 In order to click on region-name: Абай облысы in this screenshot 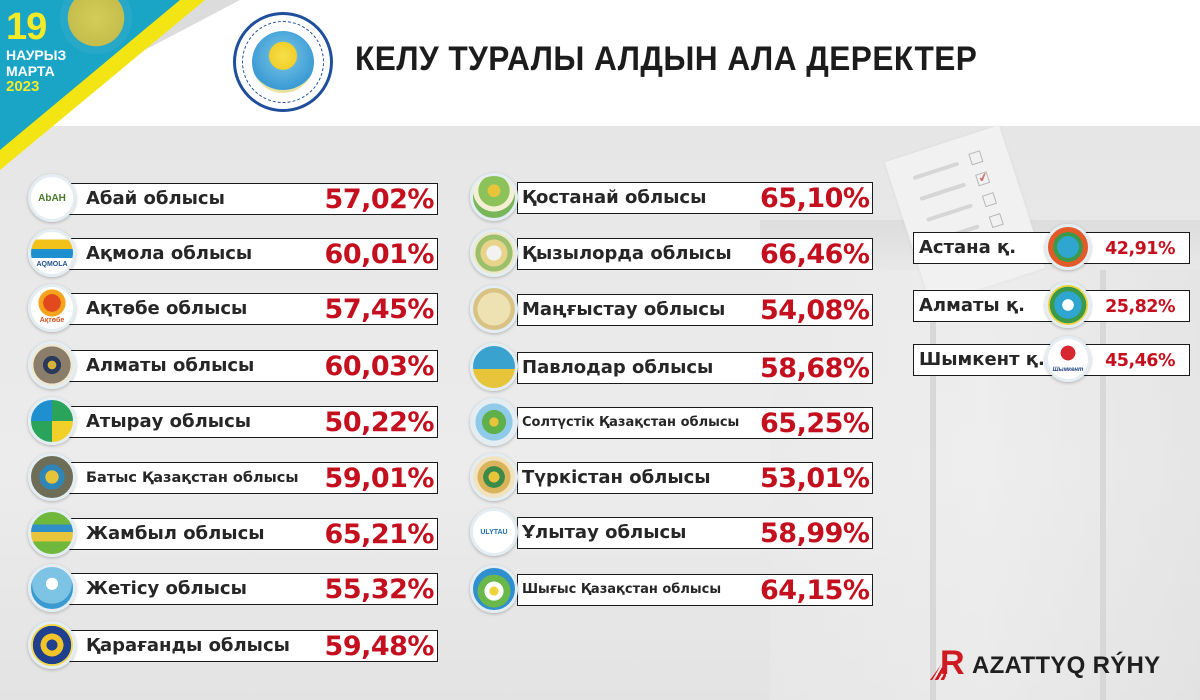, I will do `click(155, 198)`.